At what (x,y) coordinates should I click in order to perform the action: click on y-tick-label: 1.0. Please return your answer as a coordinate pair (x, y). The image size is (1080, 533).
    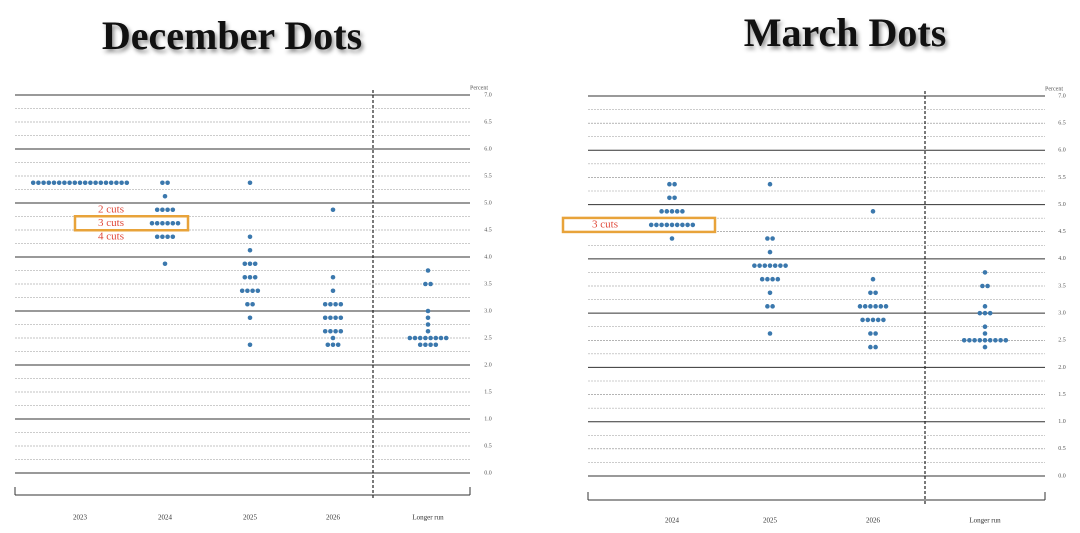
    Looking at the image, I should click on (1062, 422).